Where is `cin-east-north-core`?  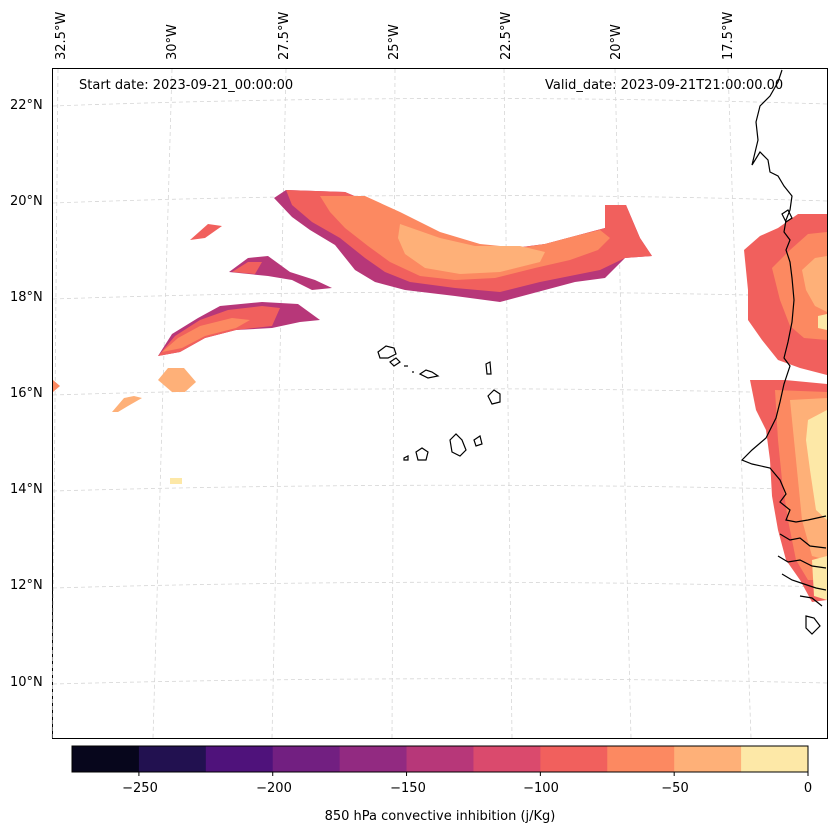 cin-east-north-core is located at coordinates (814, 284).